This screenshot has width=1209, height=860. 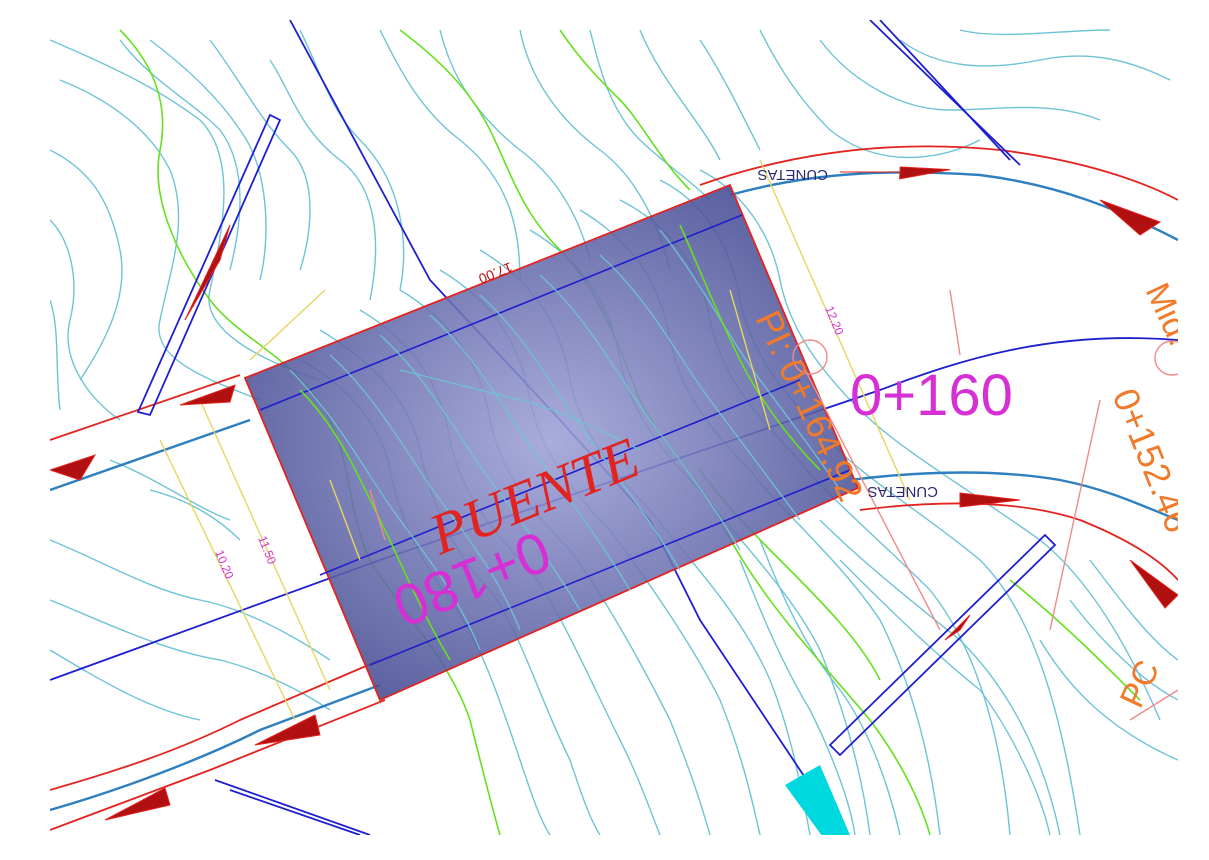 What do you see at coordinates (267, 550) in the screenshot?
I see `width-label-11-50: 11.50` at bounding box center [267, 550].